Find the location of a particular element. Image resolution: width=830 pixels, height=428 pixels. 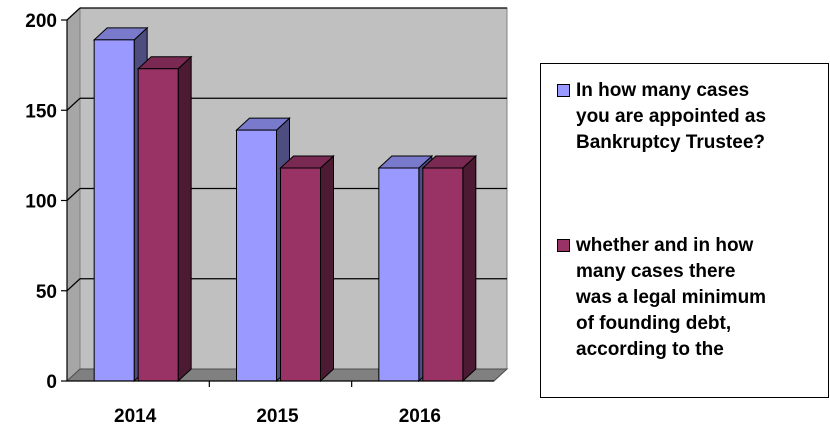

y-tick-label: 100 is located at coordinates (41, 202).